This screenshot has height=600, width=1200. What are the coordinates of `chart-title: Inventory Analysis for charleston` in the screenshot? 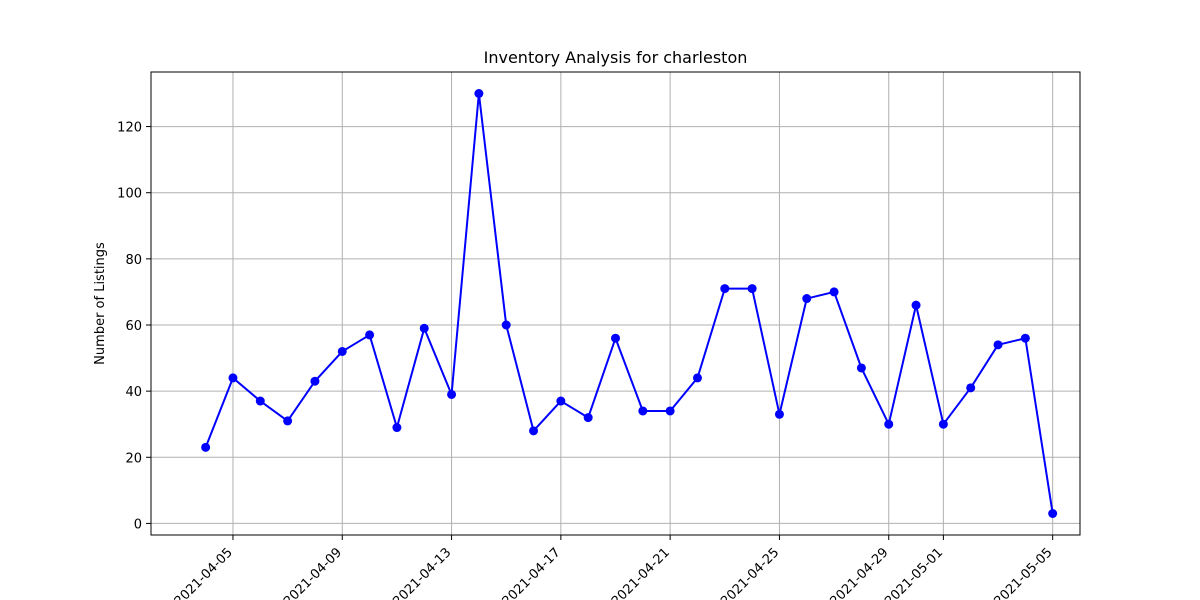 It's located at (616, 57).